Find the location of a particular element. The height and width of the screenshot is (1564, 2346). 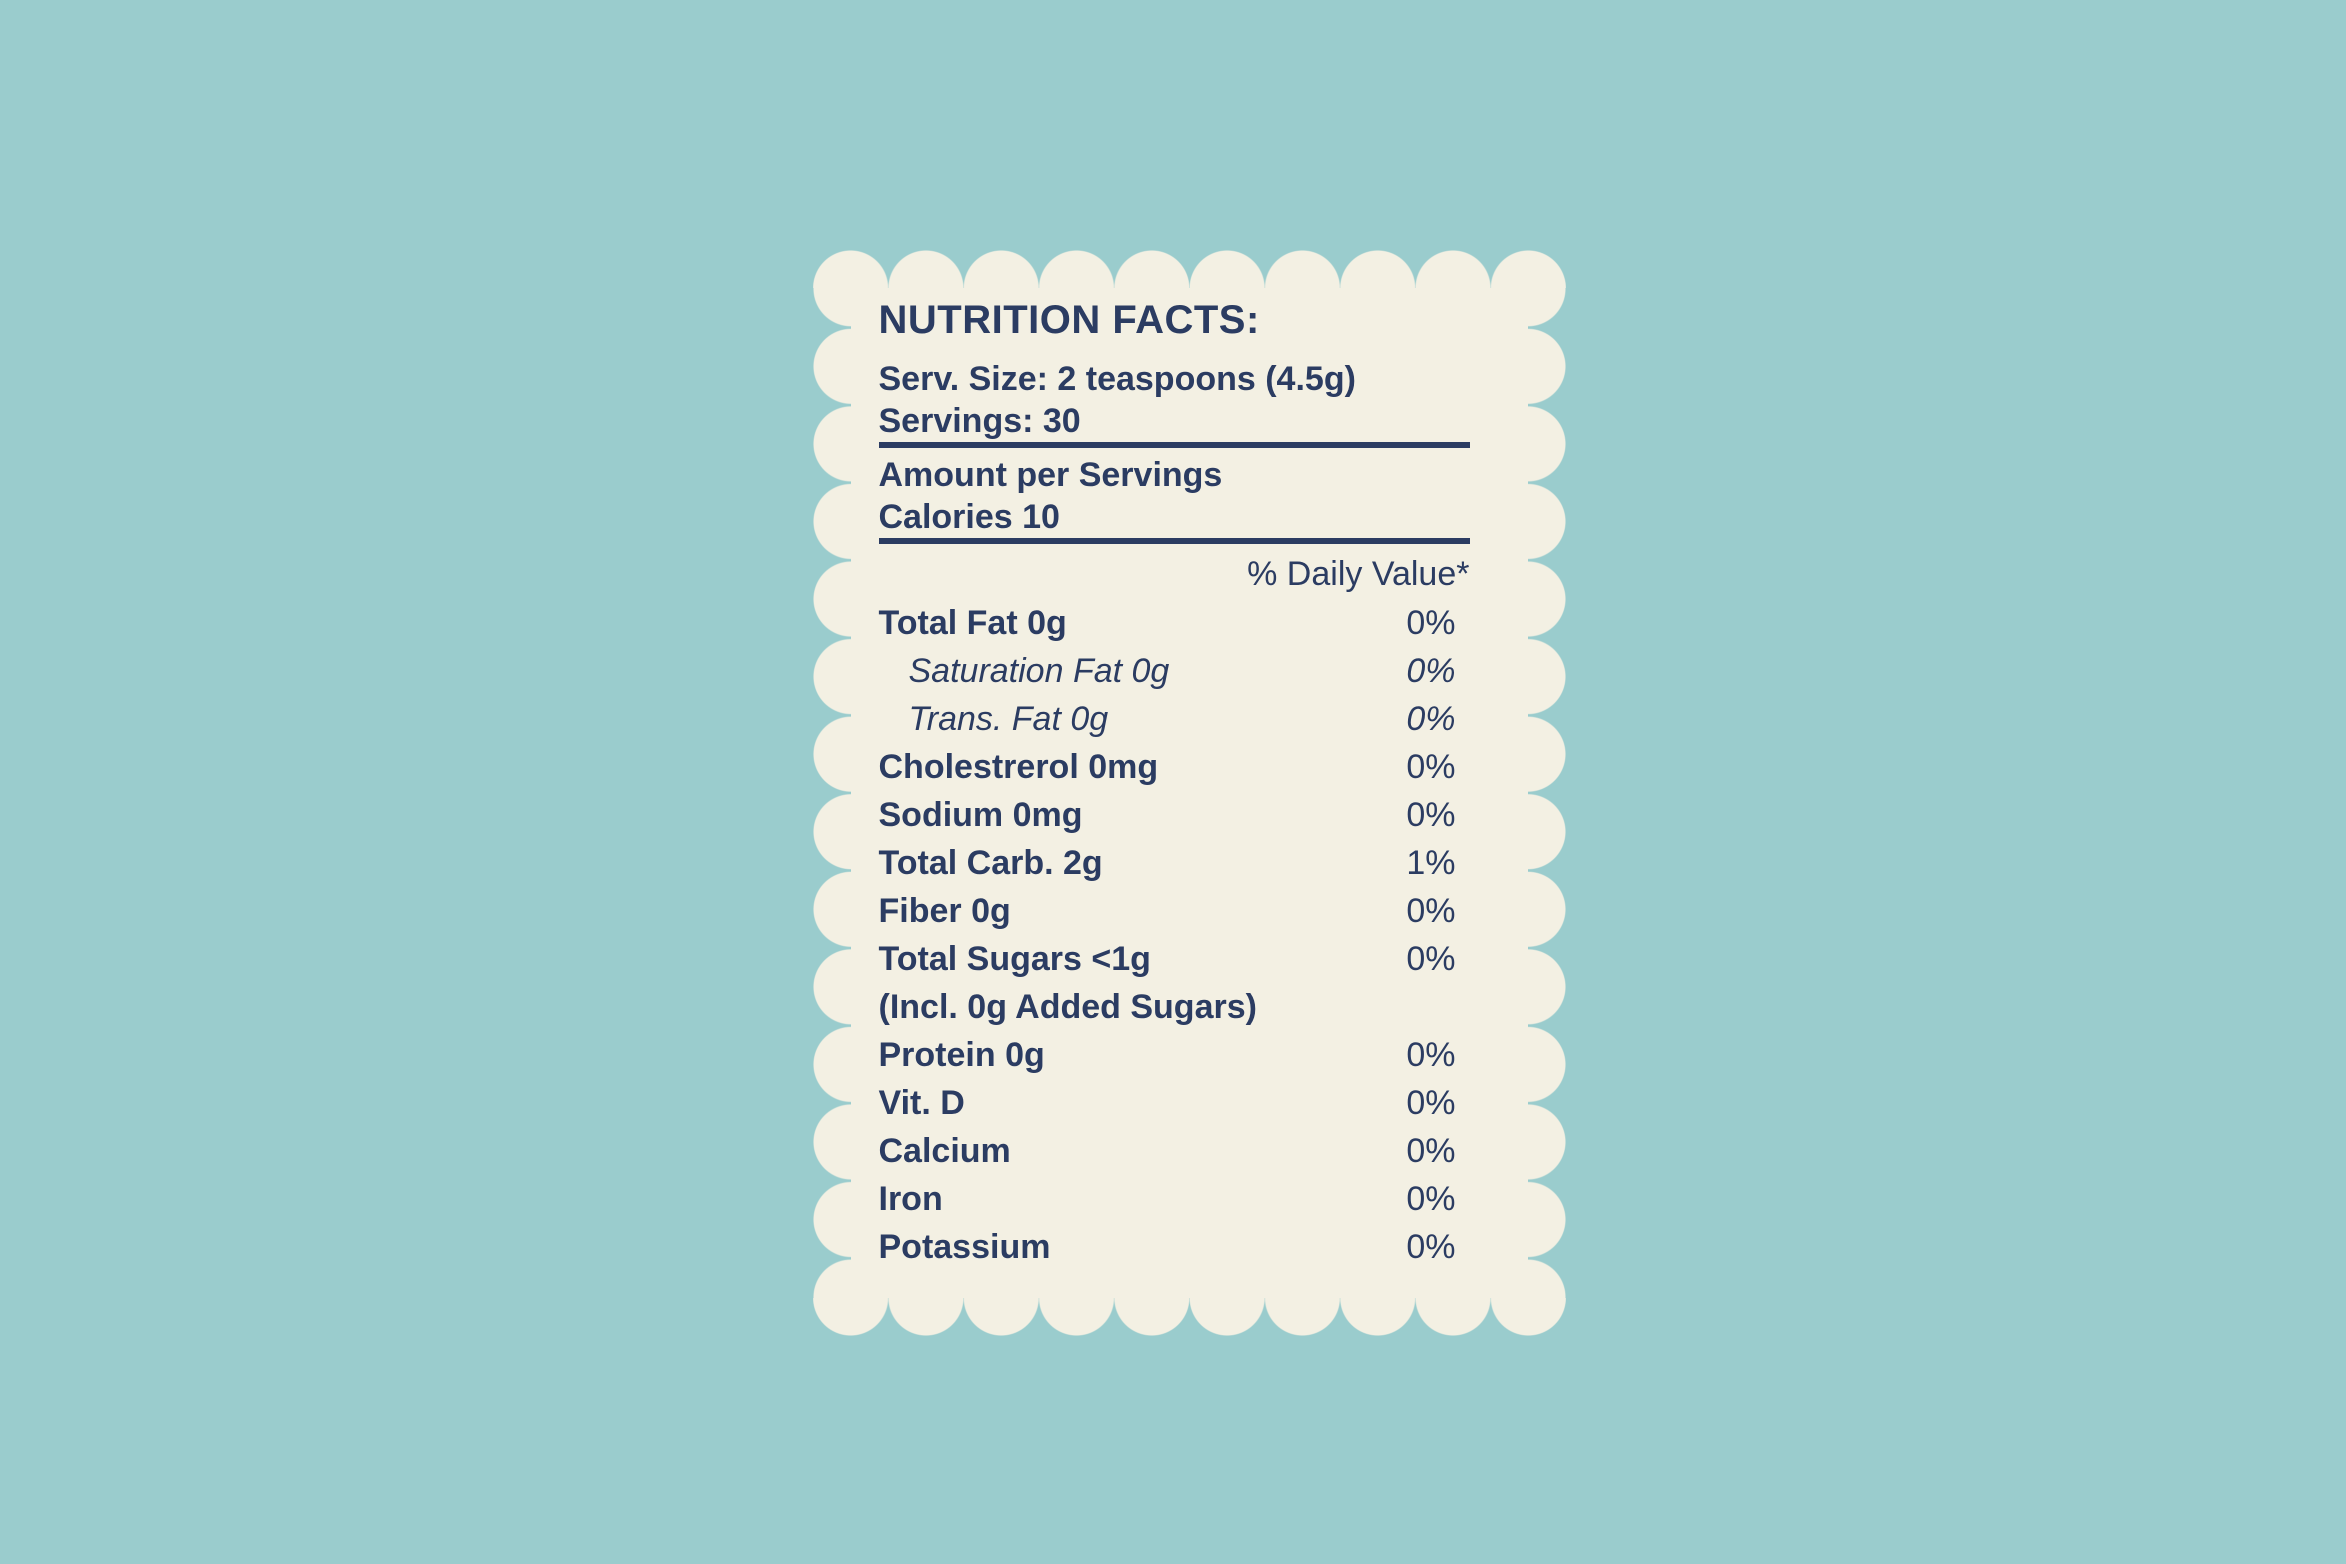

nutrient-name: Iron is located at coordinates (910, 1198).